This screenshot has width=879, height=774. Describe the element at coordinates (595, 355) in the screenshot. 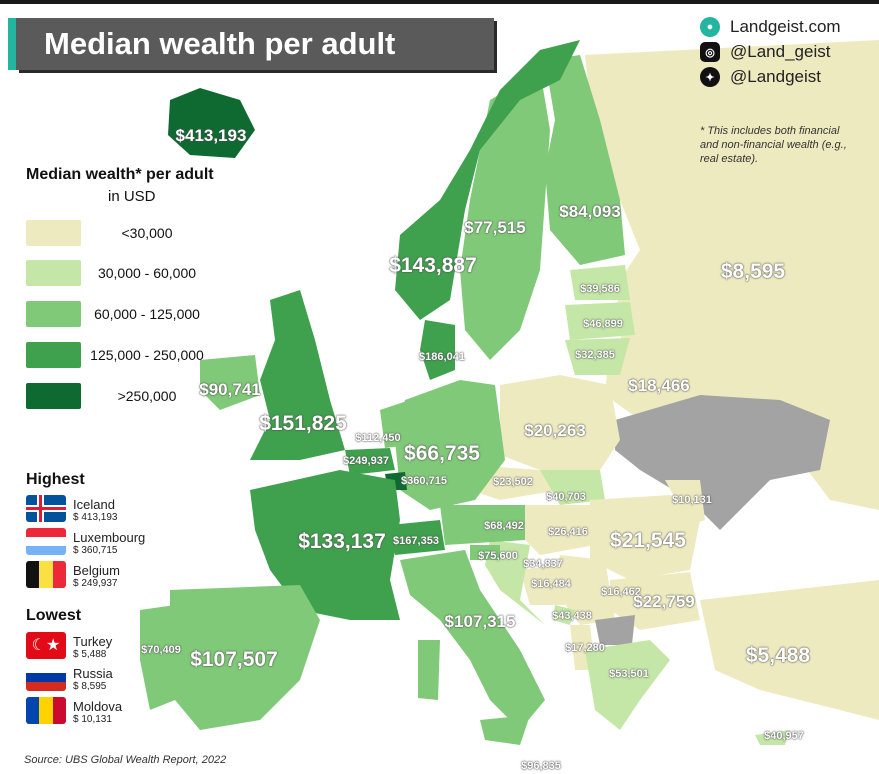

I see `label-lithuania: $32,385` at that location.